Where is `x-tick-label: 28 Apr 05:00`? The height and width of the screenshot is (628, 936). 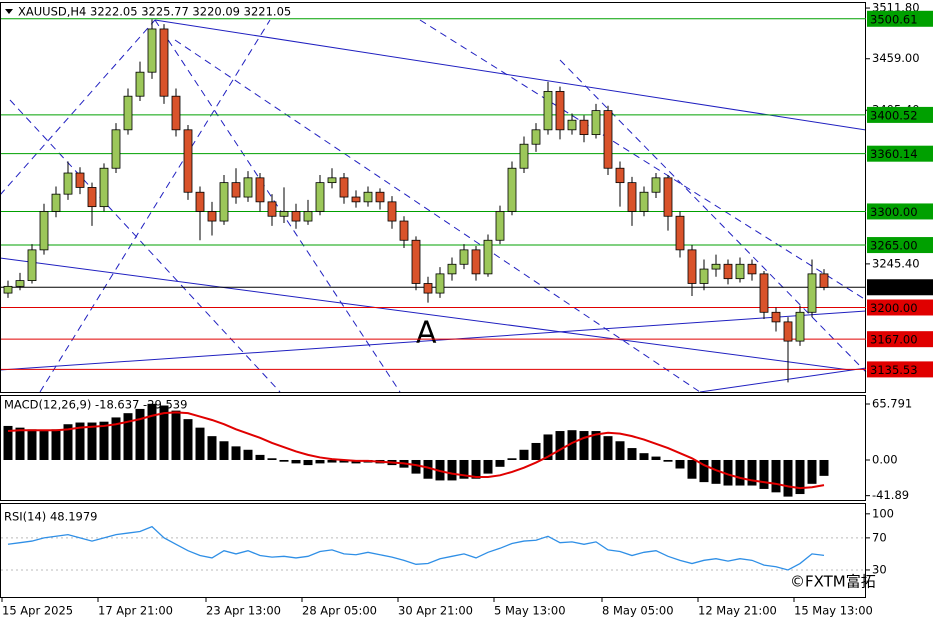
x-tick-label: 28 Apr 05:00 is located at coordinates (339, 611).